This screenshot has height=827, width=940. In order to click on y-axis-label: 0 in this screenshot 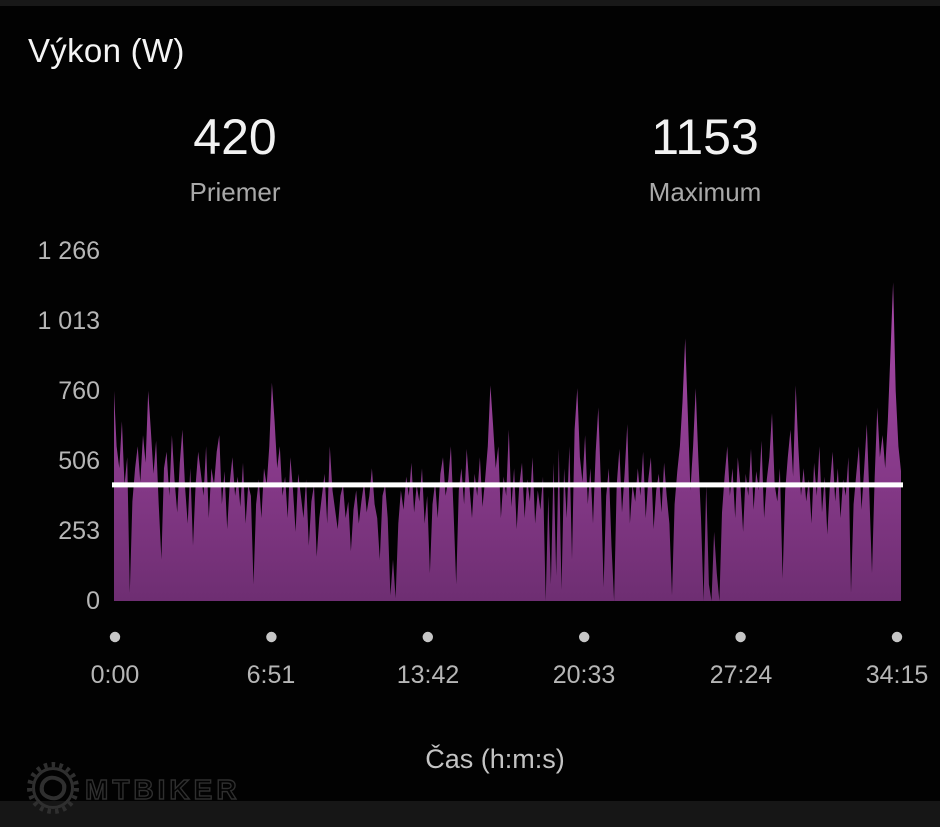, I will do `click(93, 601)`.